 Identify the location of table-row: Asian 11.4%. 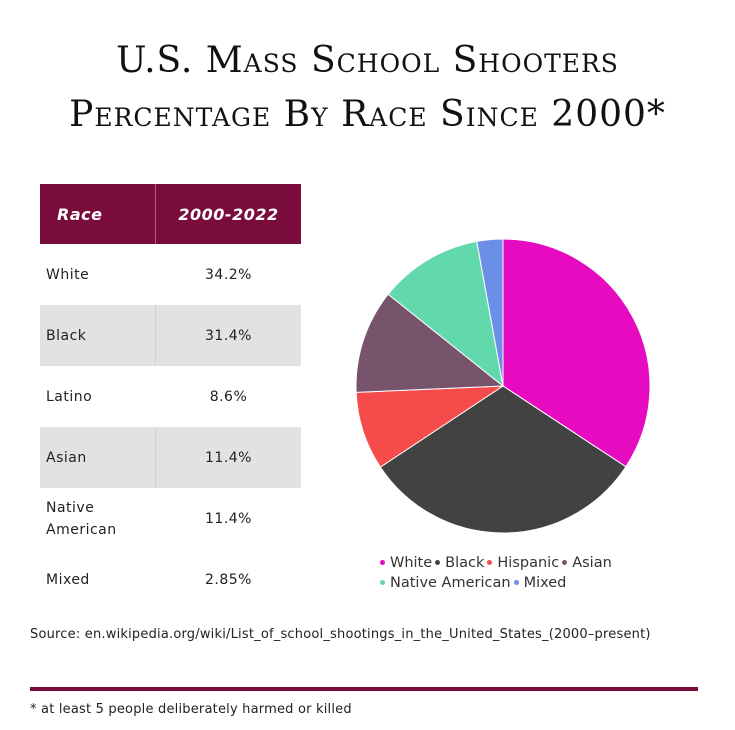
(170, 457).